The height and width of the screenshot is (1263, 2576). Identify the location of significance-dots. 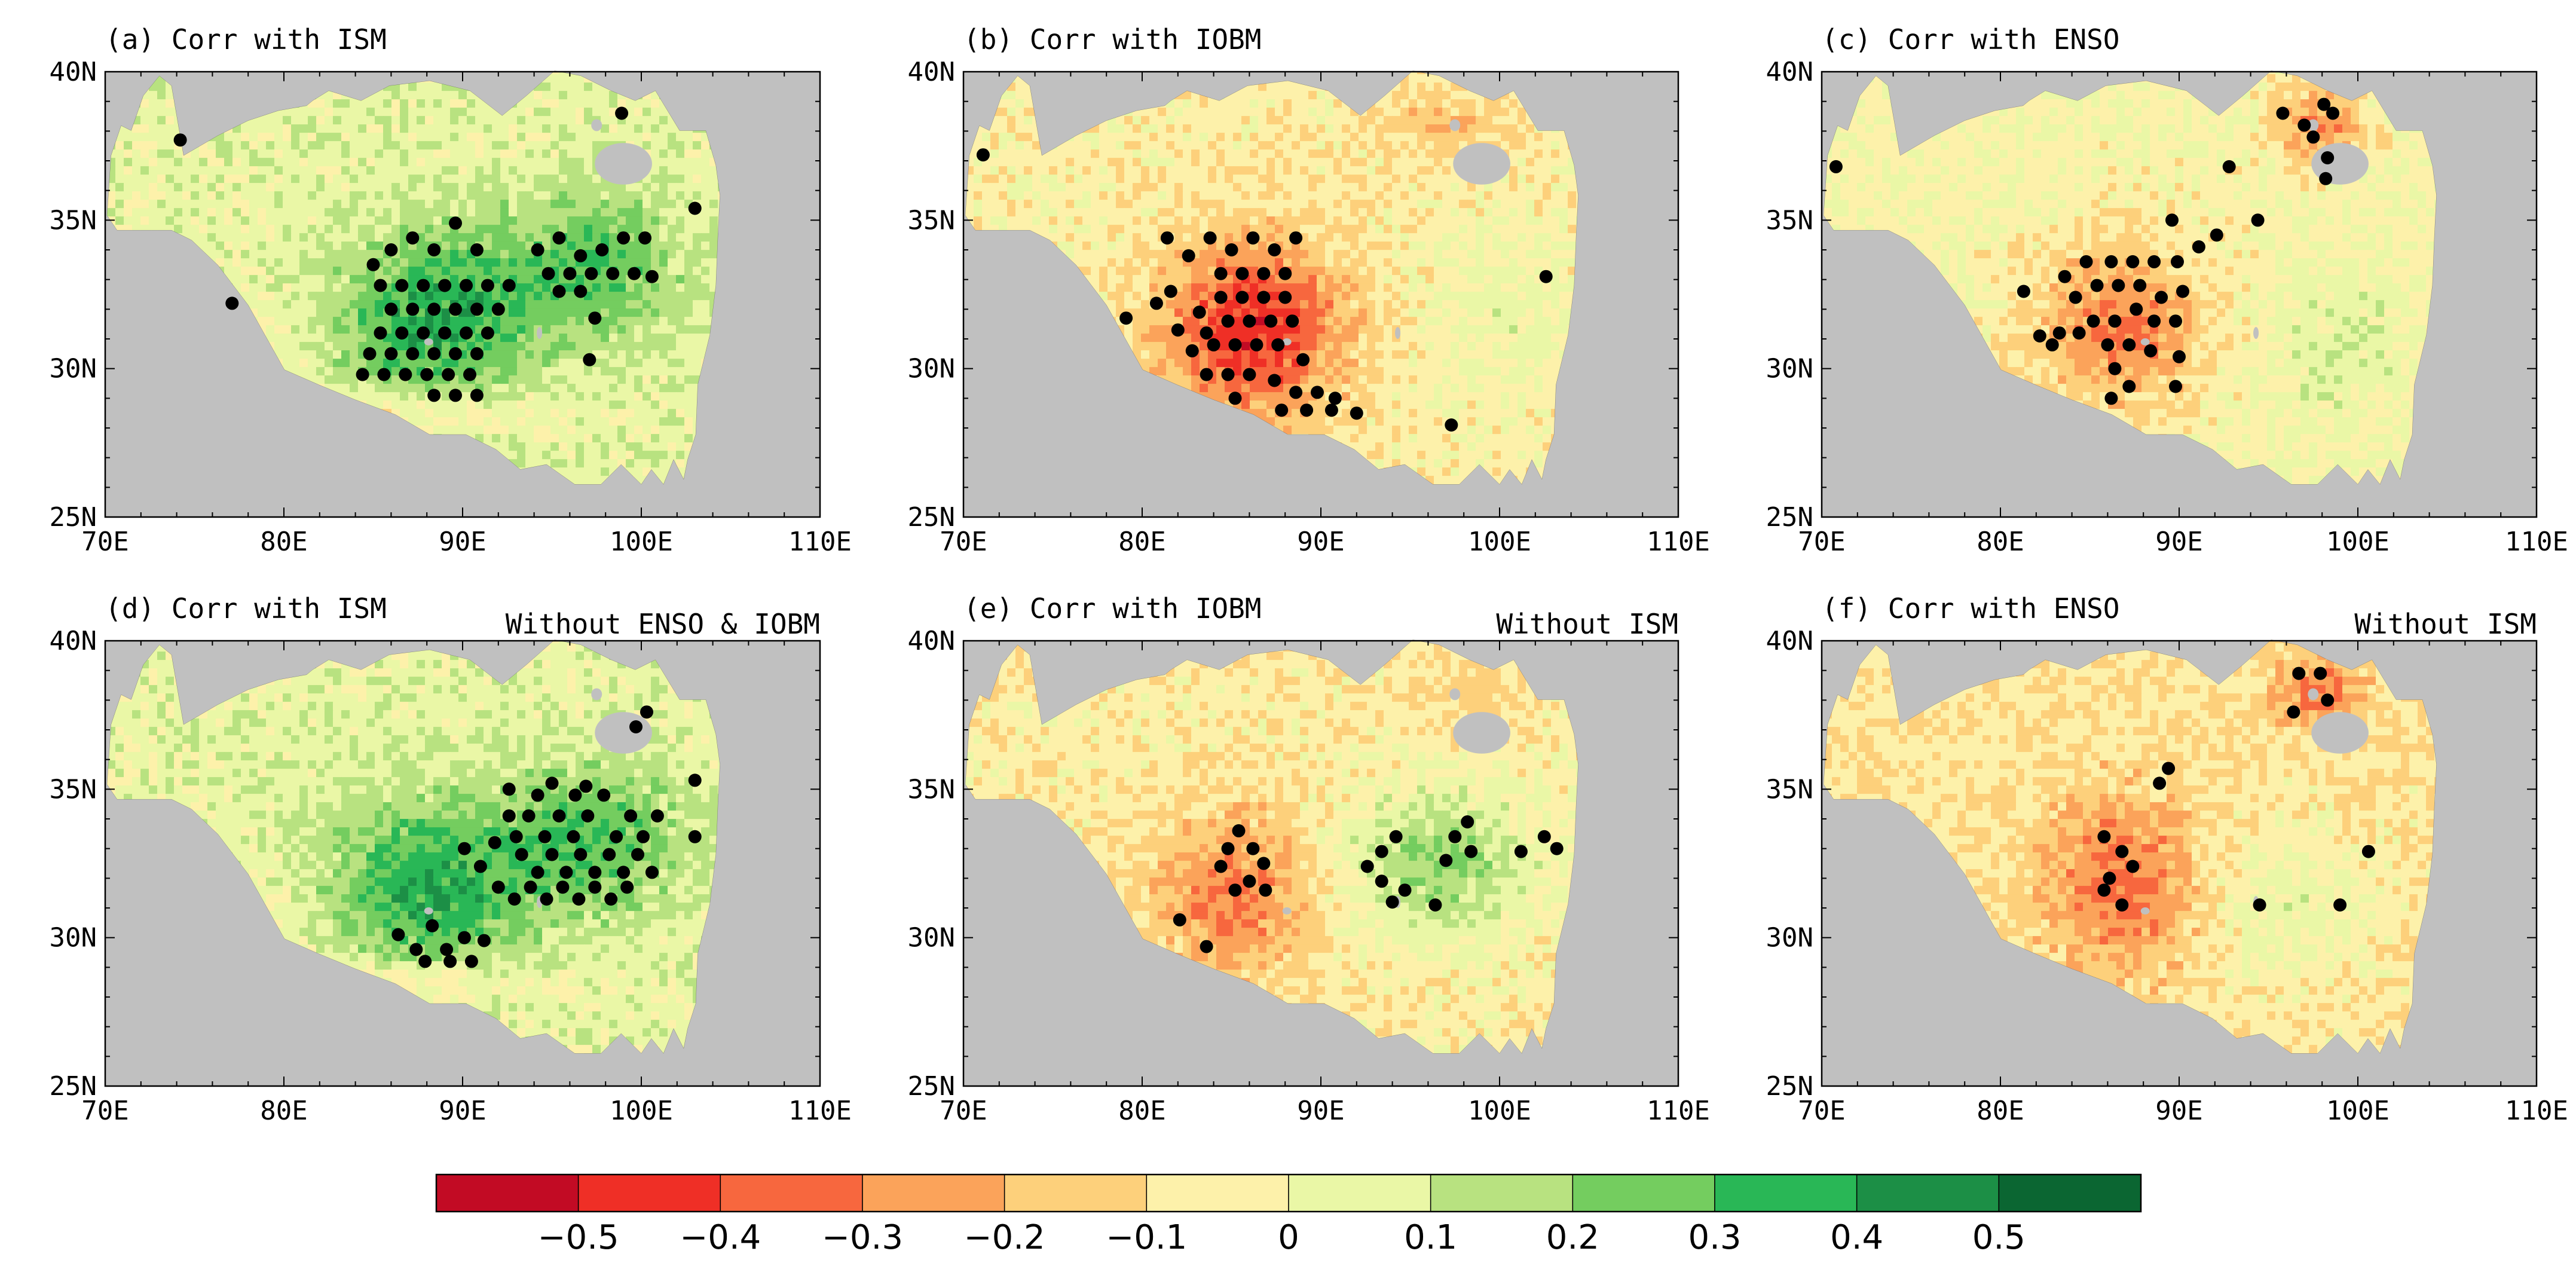
(1264, 290).